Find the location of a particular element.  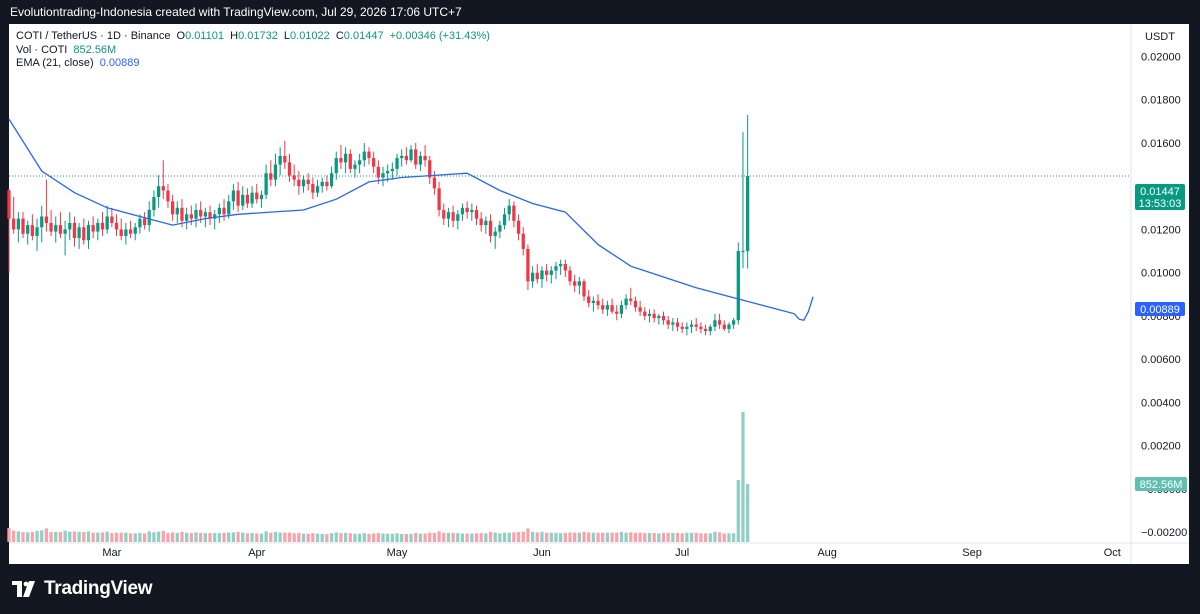

ema-label: EMA (21, close) is located at coordinates (55, 63).